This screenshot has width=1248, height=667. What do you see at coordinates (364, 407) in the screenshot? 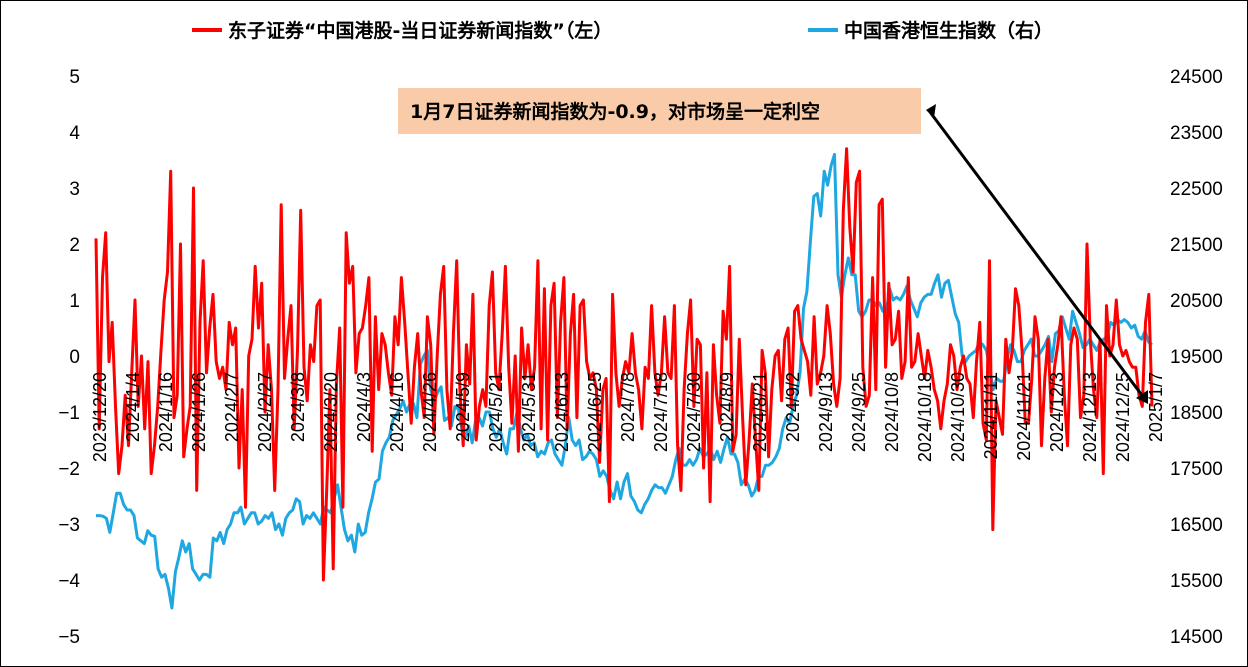
I see `x-tick-label: 2024/4/3` at bounding box center [364, 407].